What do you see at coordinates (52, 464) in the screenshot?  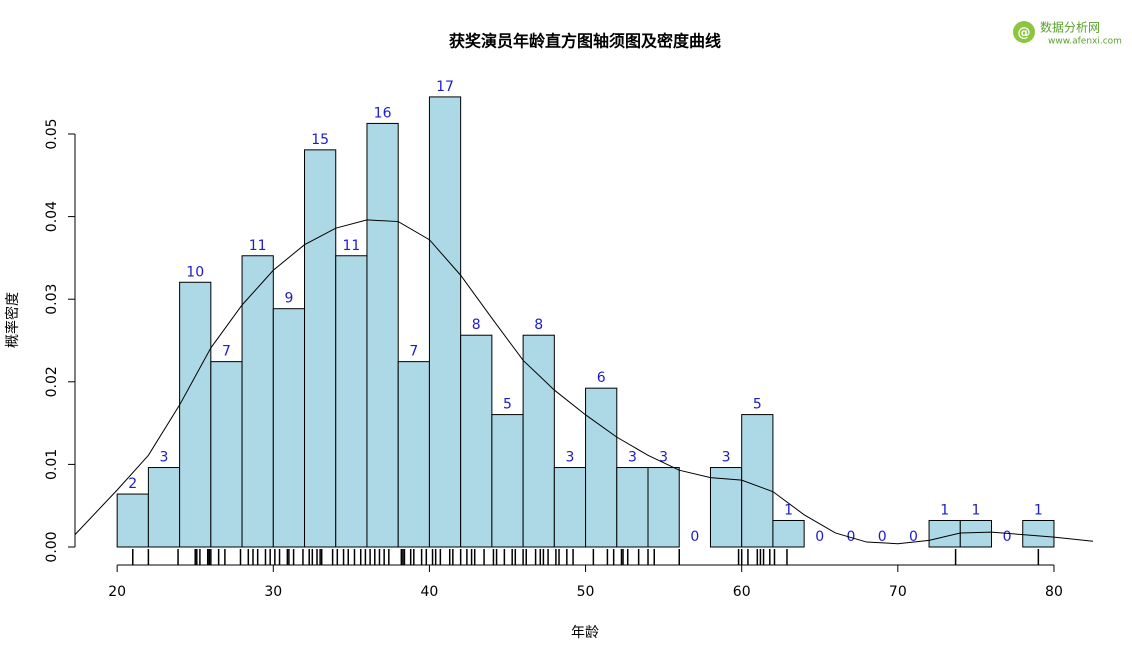 I see `y-tick-label: 0.01` at bounding box center [52, 464].